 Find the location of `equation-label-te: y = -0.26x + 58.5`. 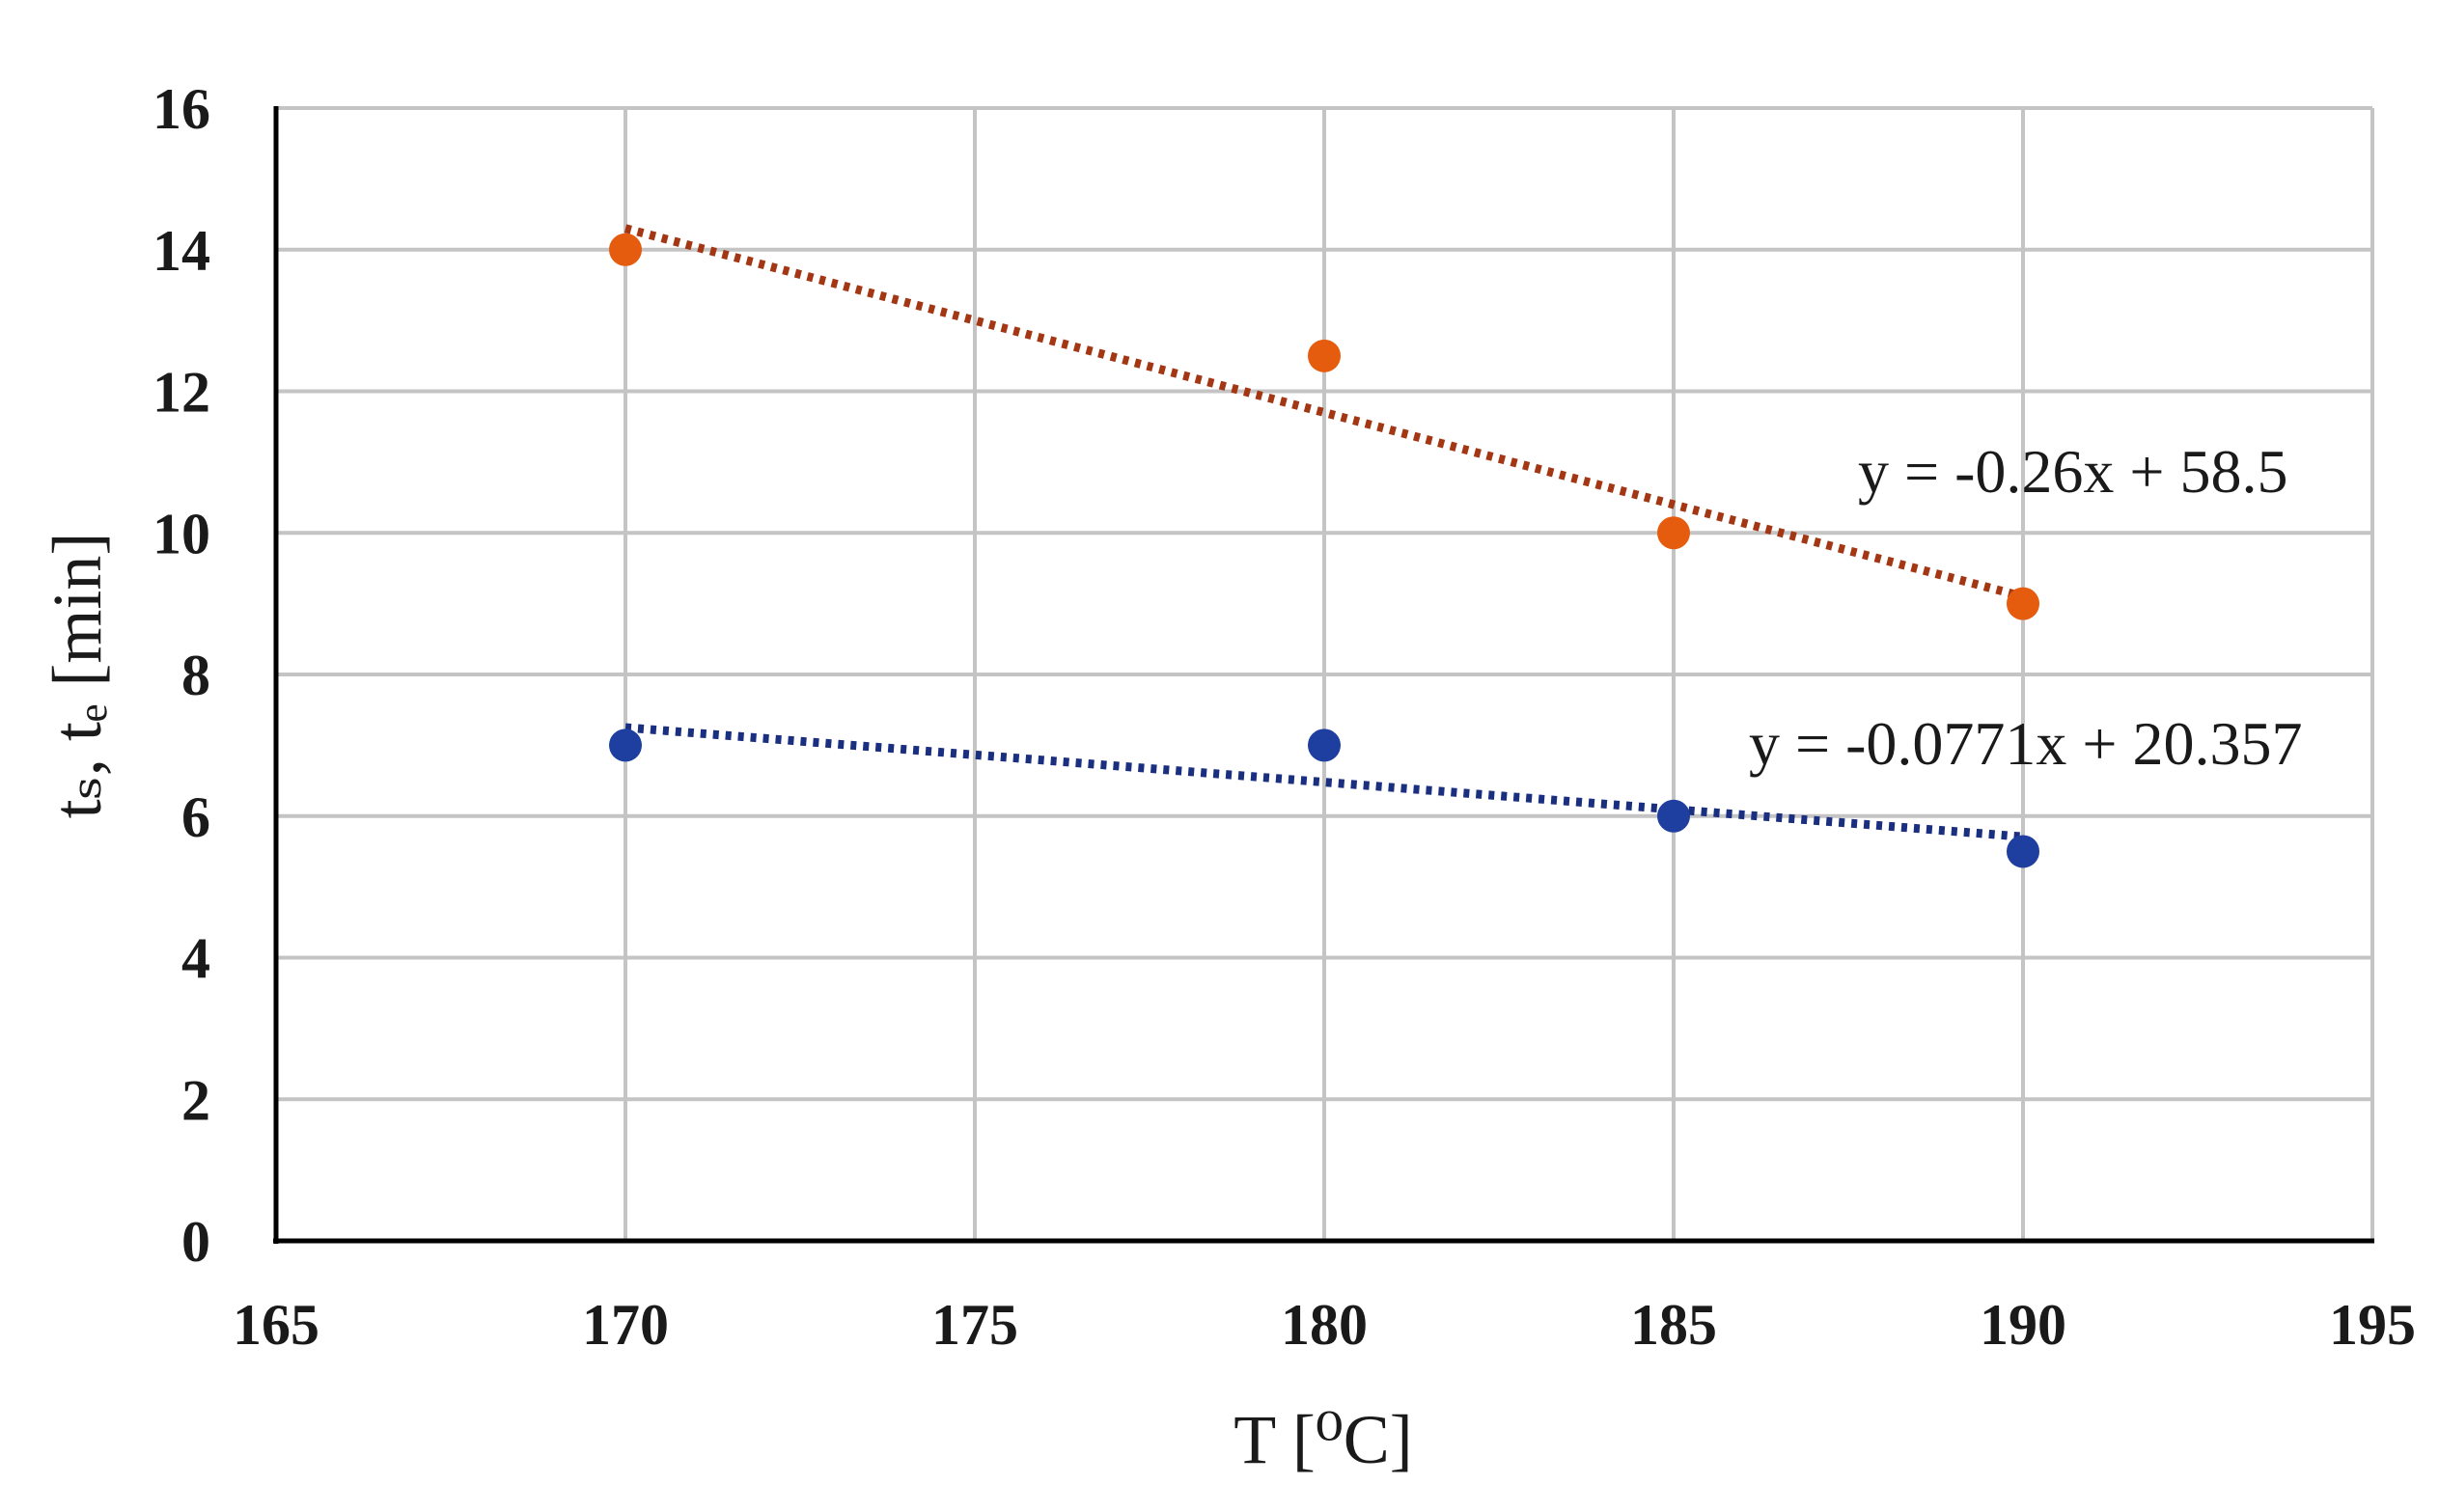

equation-label-te: y = -0.26x + 58.5 is located at coordinates (2073, 471).